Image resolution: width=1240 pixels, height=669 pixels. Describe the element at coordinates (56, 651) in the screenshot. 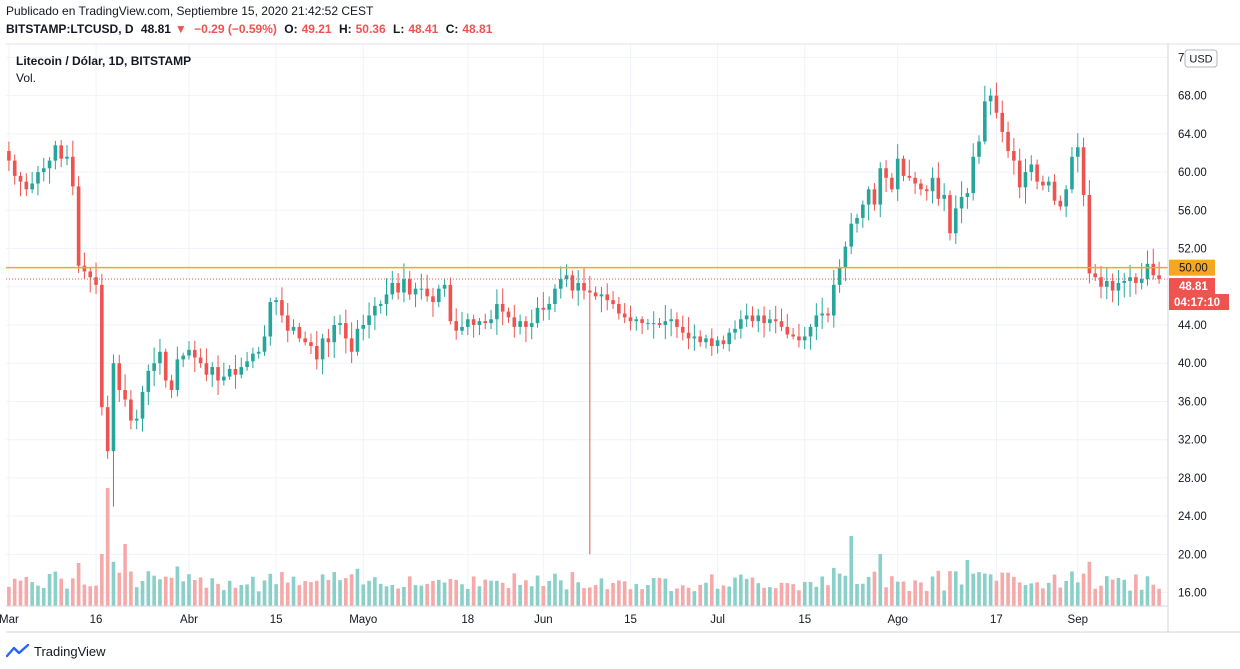

I see `tradingview-brand: TradingView` at that location.